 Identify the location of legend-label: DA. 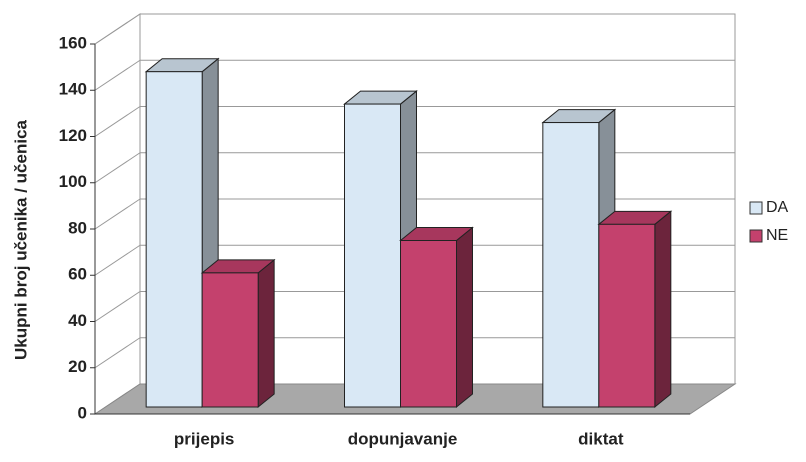
(777, 207).